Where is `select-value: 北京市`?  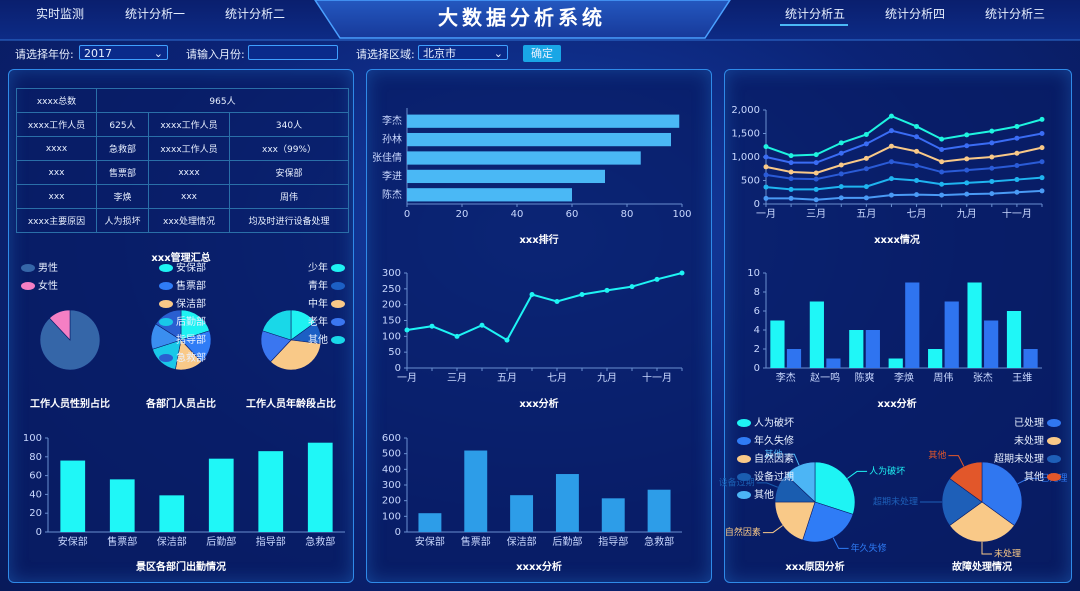
select-value: 北京市 is located at coordinates (439, 53).